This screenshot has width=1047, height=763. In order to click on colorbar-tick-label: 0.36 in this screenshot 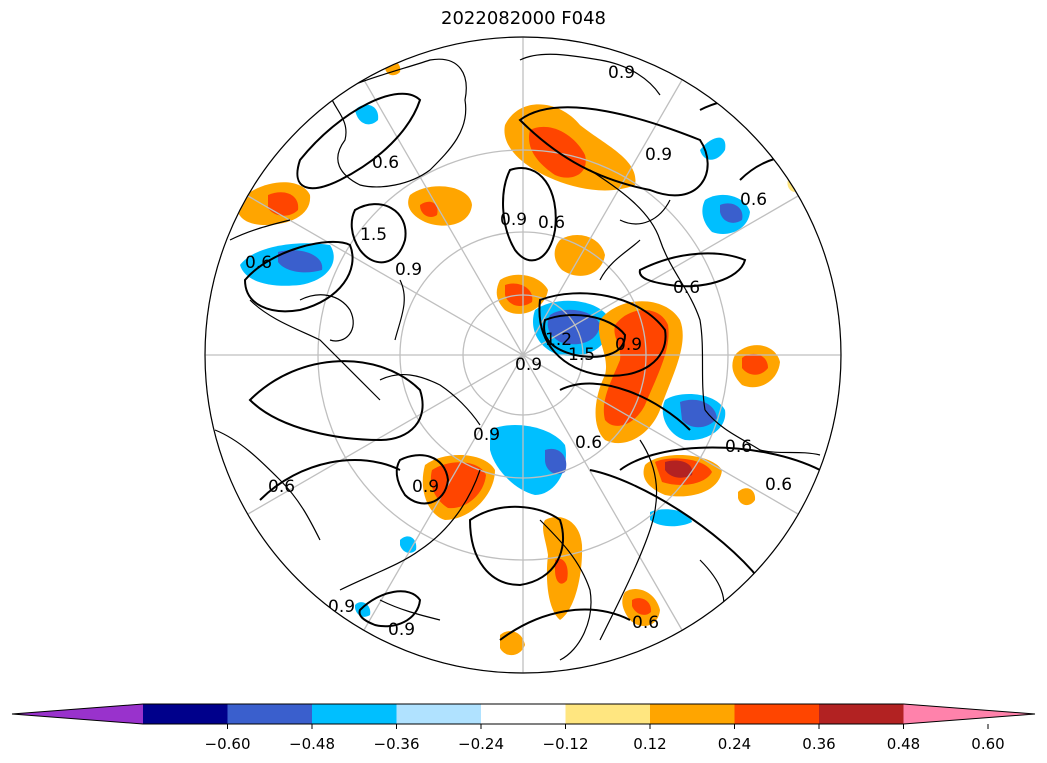, I will do `click(818, 744)`.